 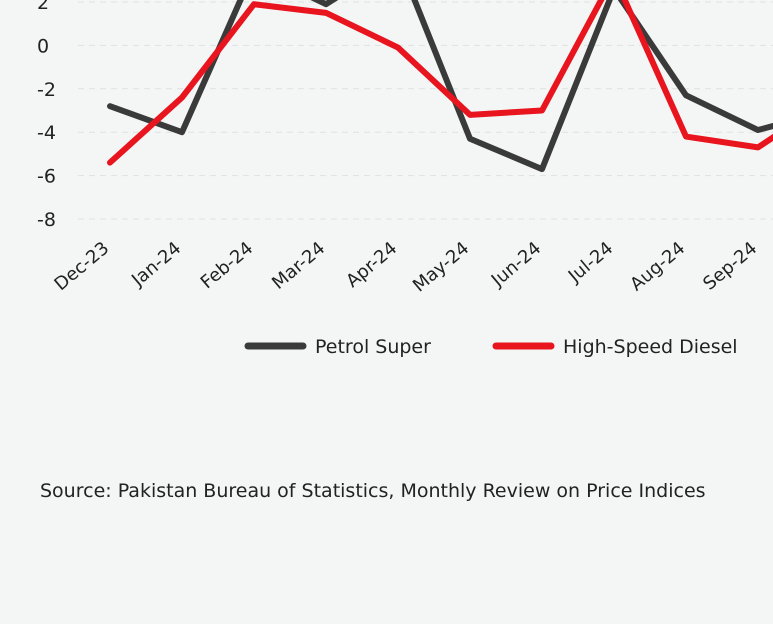 I want to click on x-tick-label: Jan-24, so click(x=156, y=264).